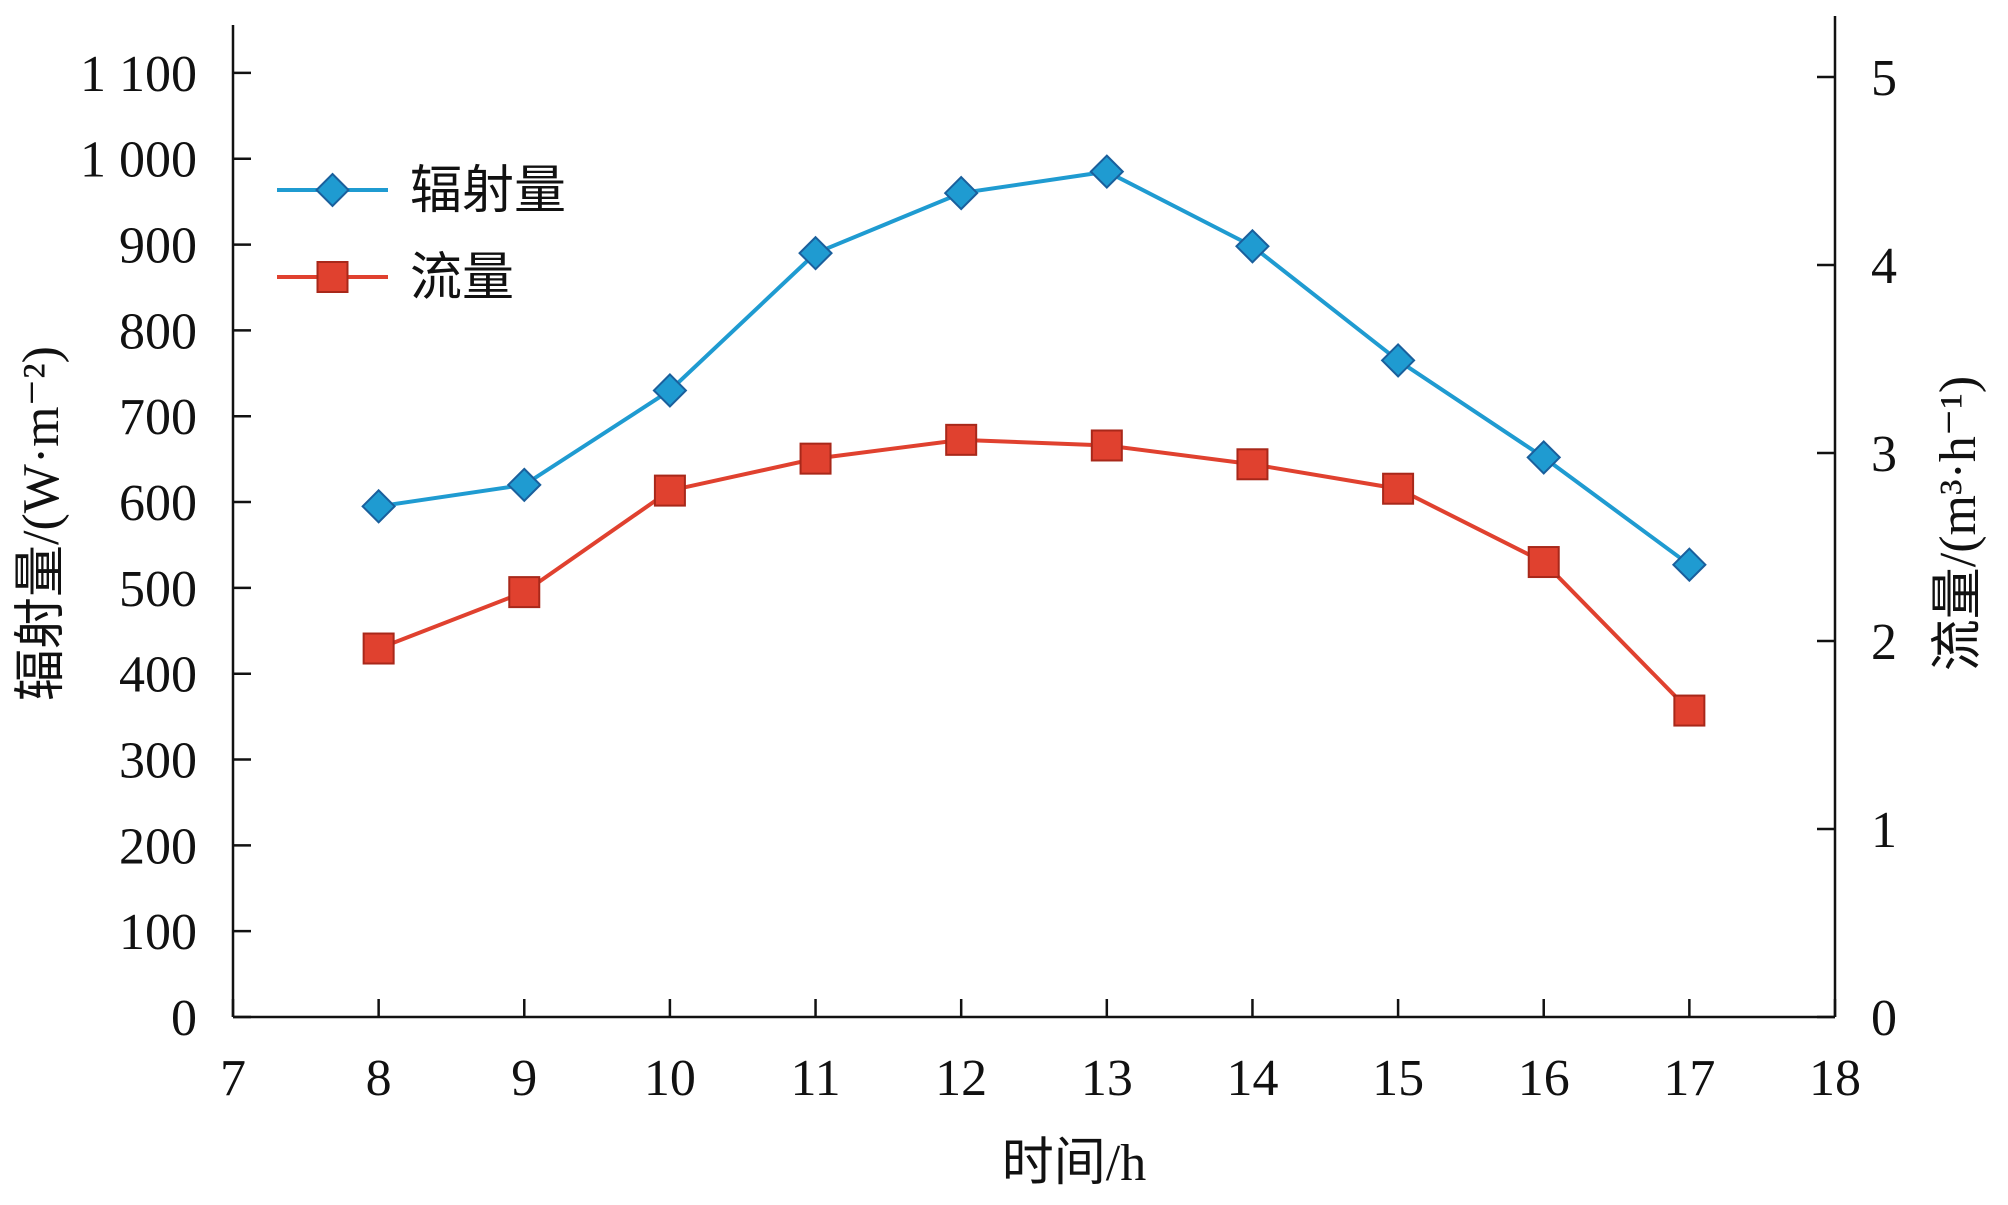 The width and height of the screenshot is (2008, 1205). What do you see at coordinates (184, 1018) in the screenshot?
I see `left-y-tick-label: 0` at bounding box center [184, 1018].